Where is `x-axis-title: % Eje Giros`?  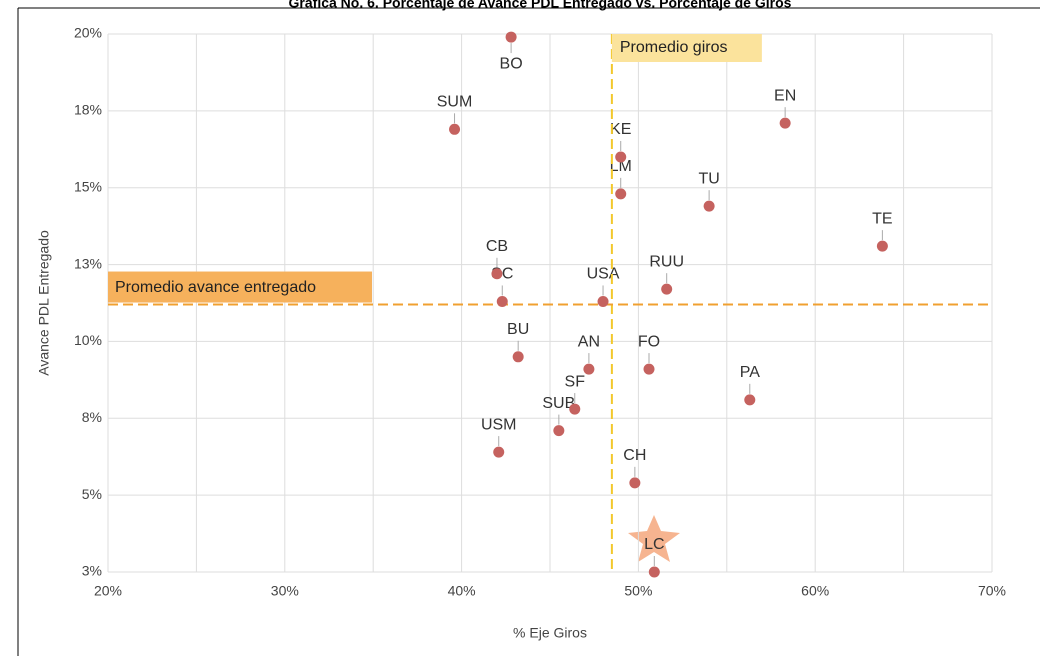 x-axis-title: % Eje Giros is located at coordinates (550, 633).